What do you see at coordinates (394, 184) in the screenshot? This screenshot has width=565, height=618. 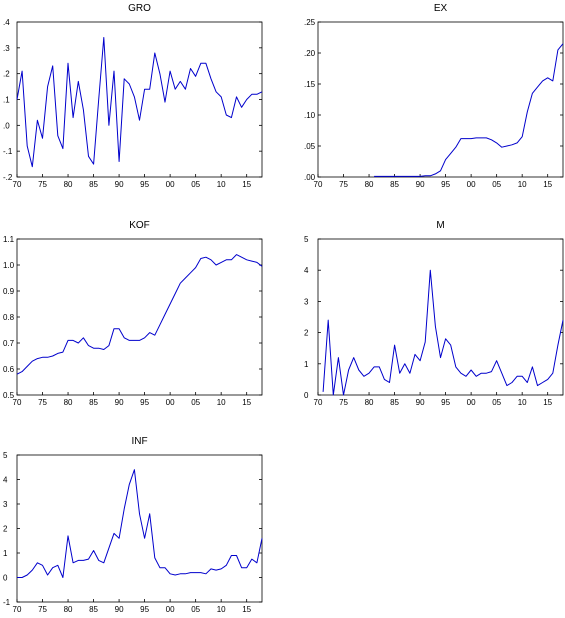 I see `x-tick-label: 85` at bounding box center [394, 184].